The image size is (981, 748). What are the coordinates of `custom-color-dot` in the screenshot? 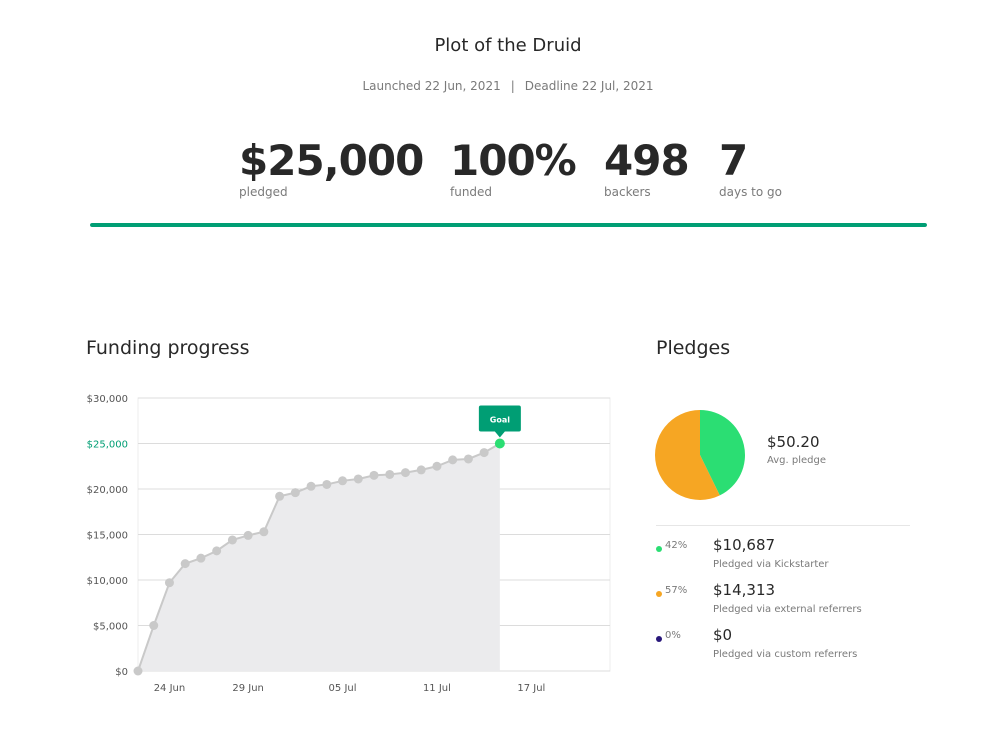 It's located at (659, 639).